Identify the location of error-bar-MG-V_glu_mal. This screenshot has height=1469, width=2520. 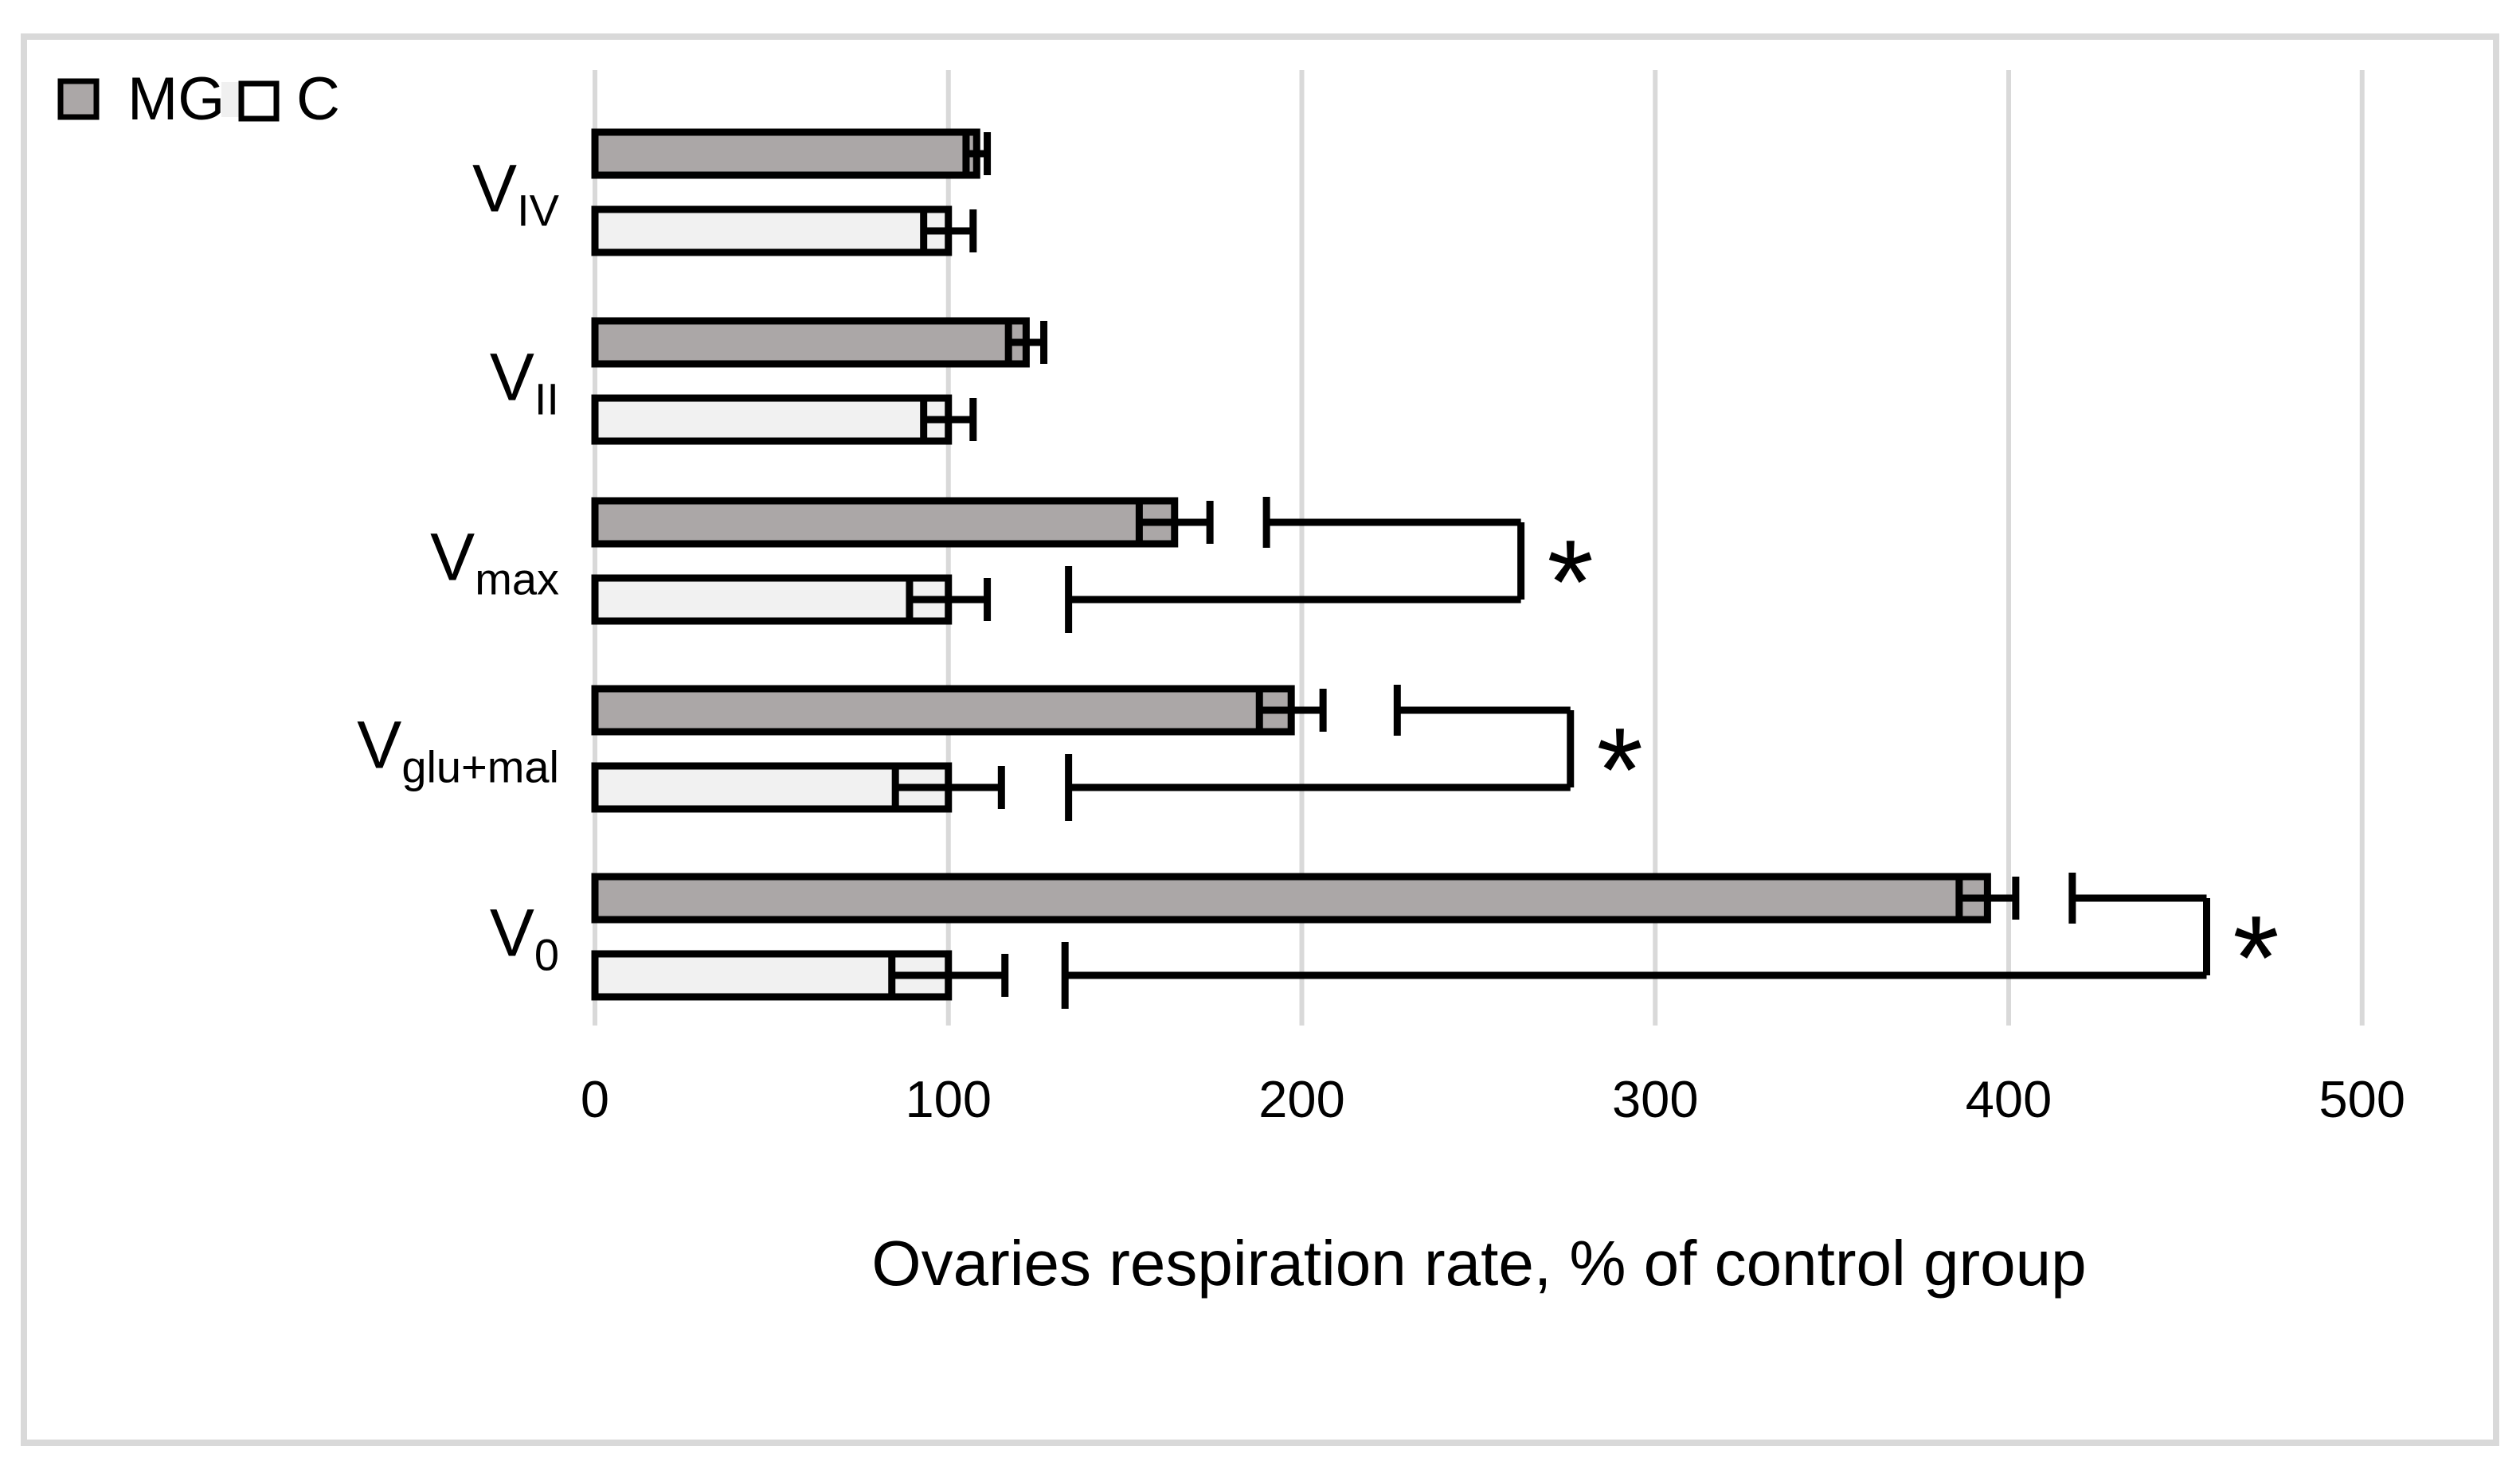
(1291, 710).